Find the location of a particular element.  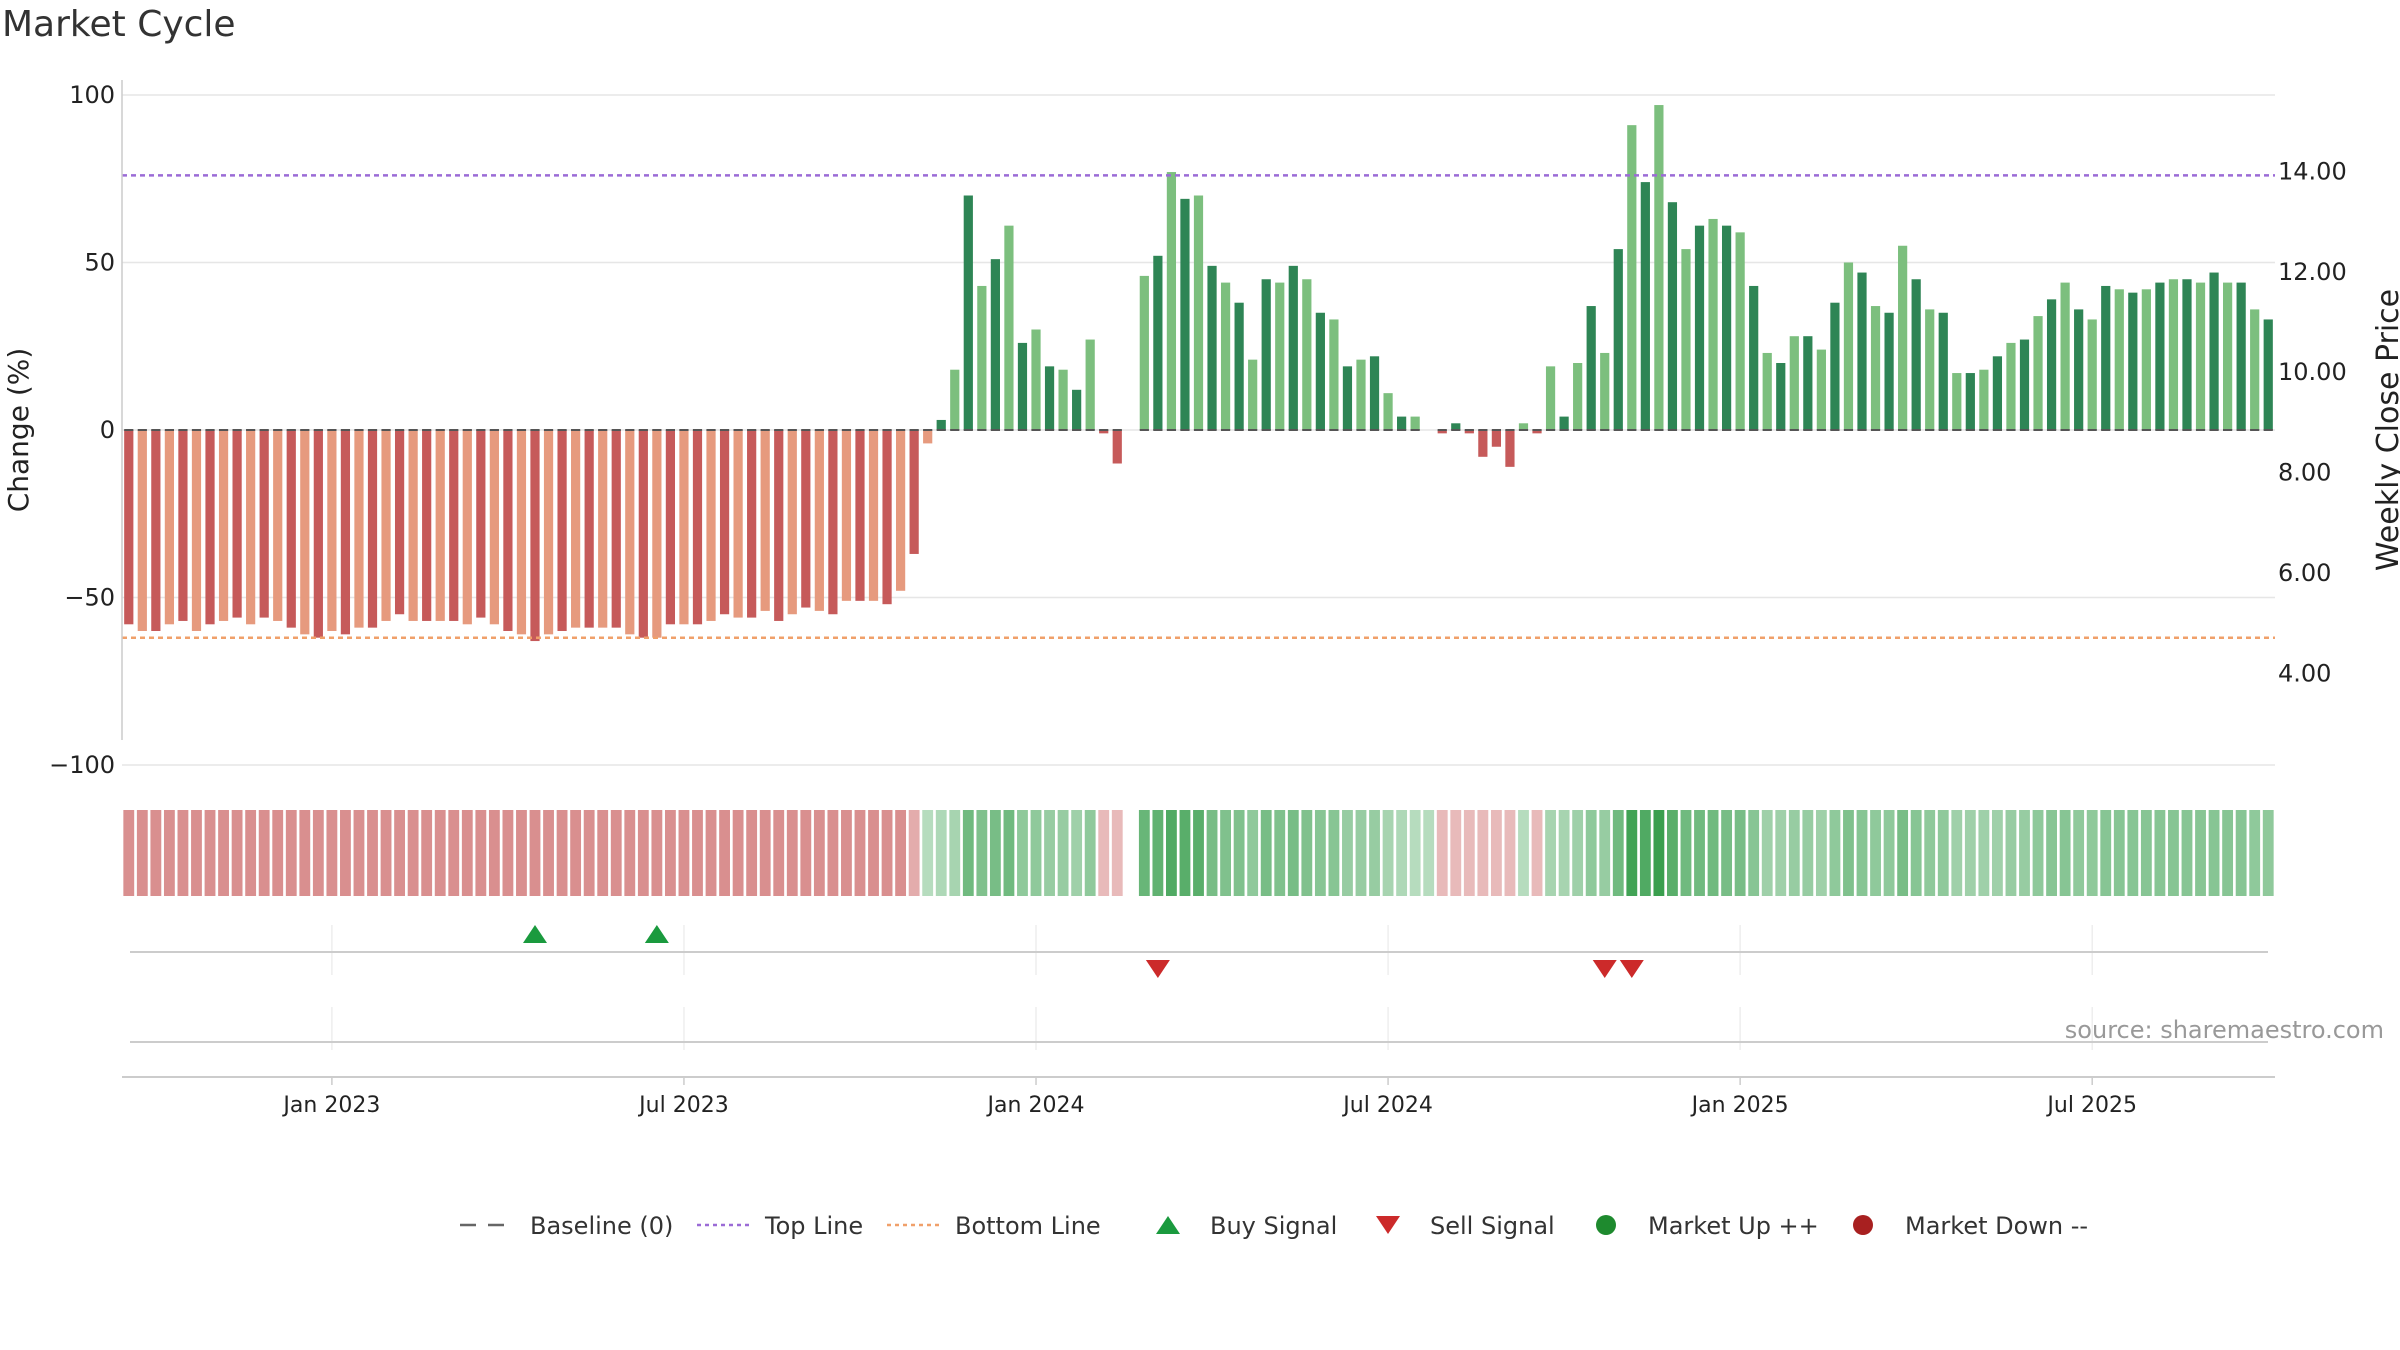

legend-item: Market Down -- is located at coordinates (1970, 1226).